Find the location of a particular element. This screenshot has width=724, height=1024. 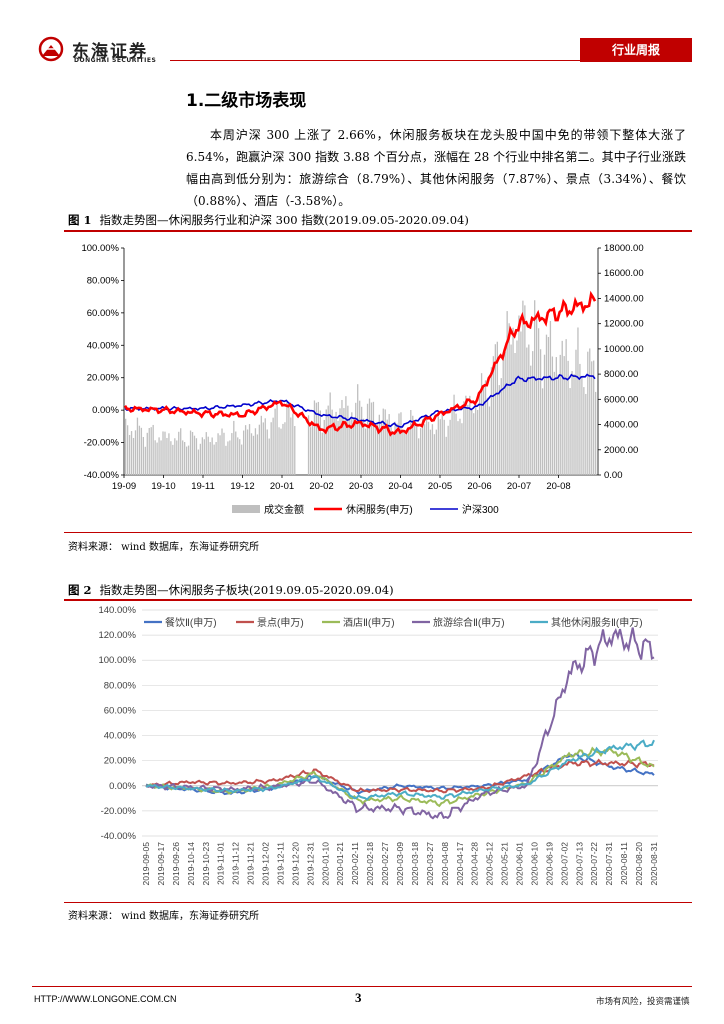

figure1-left-tick-label: 100.00% is located at coordinates (100, 248).